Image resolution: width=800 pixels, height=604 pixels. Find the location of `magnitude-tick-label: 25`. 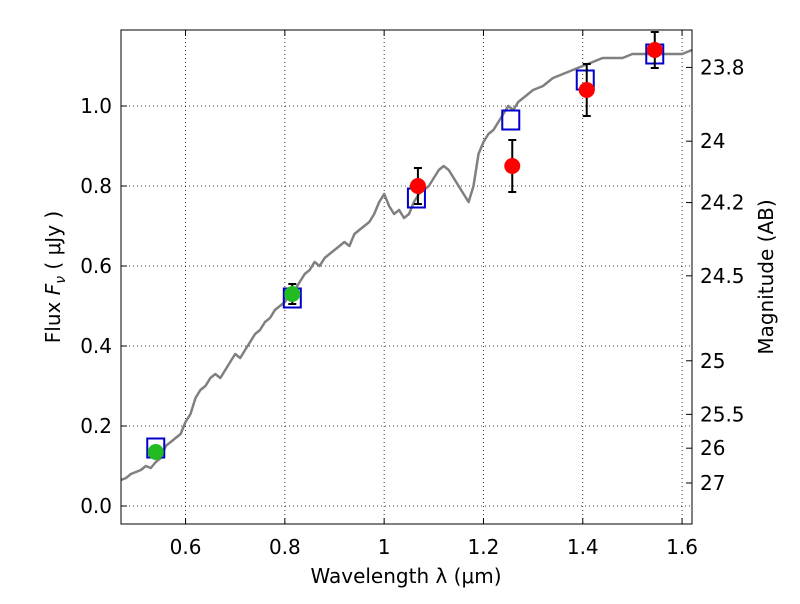

magnitude-tick-label: 25 is located at coordinates (712, 361).